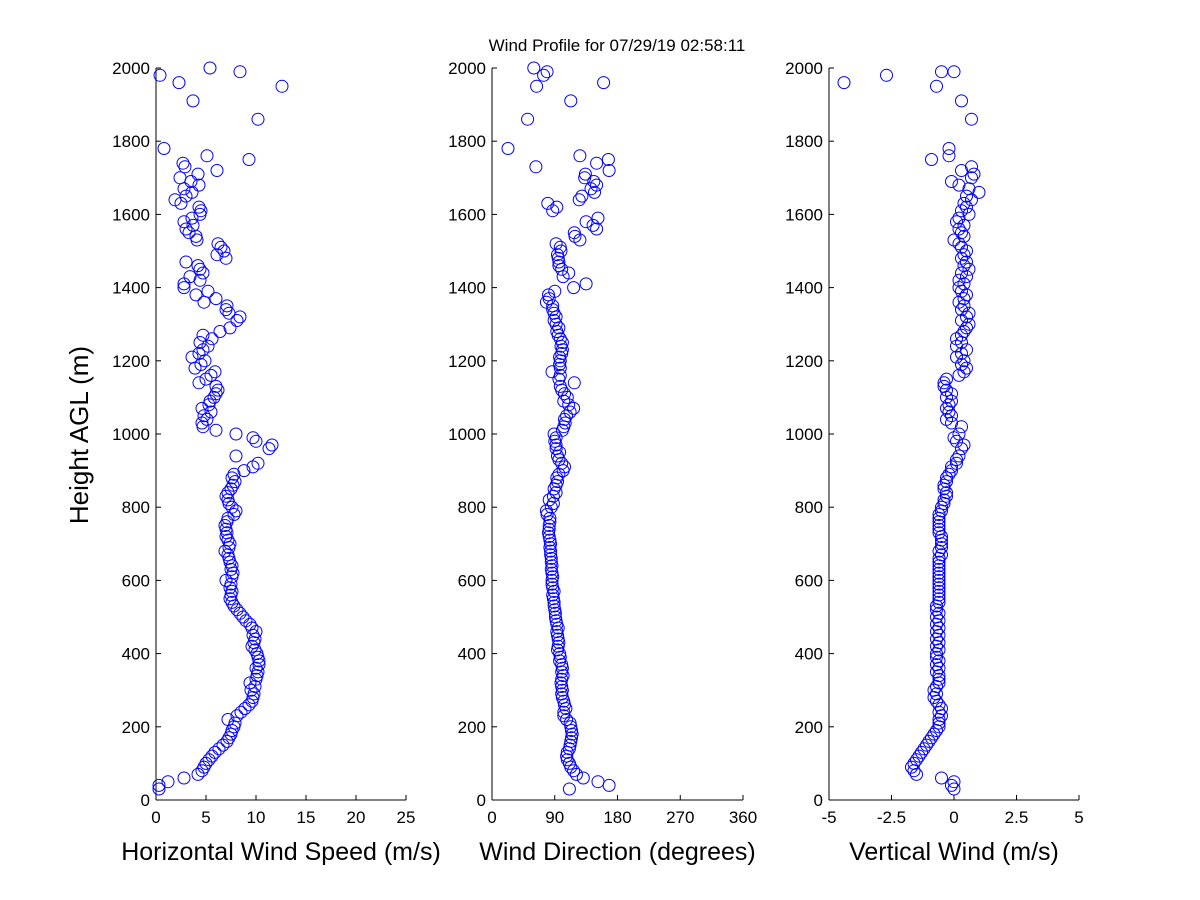  What do you see at coordinates (891, 817) in the screenshot?
I see `x-tick-label: -2.5` at bounding box center [891, 817].